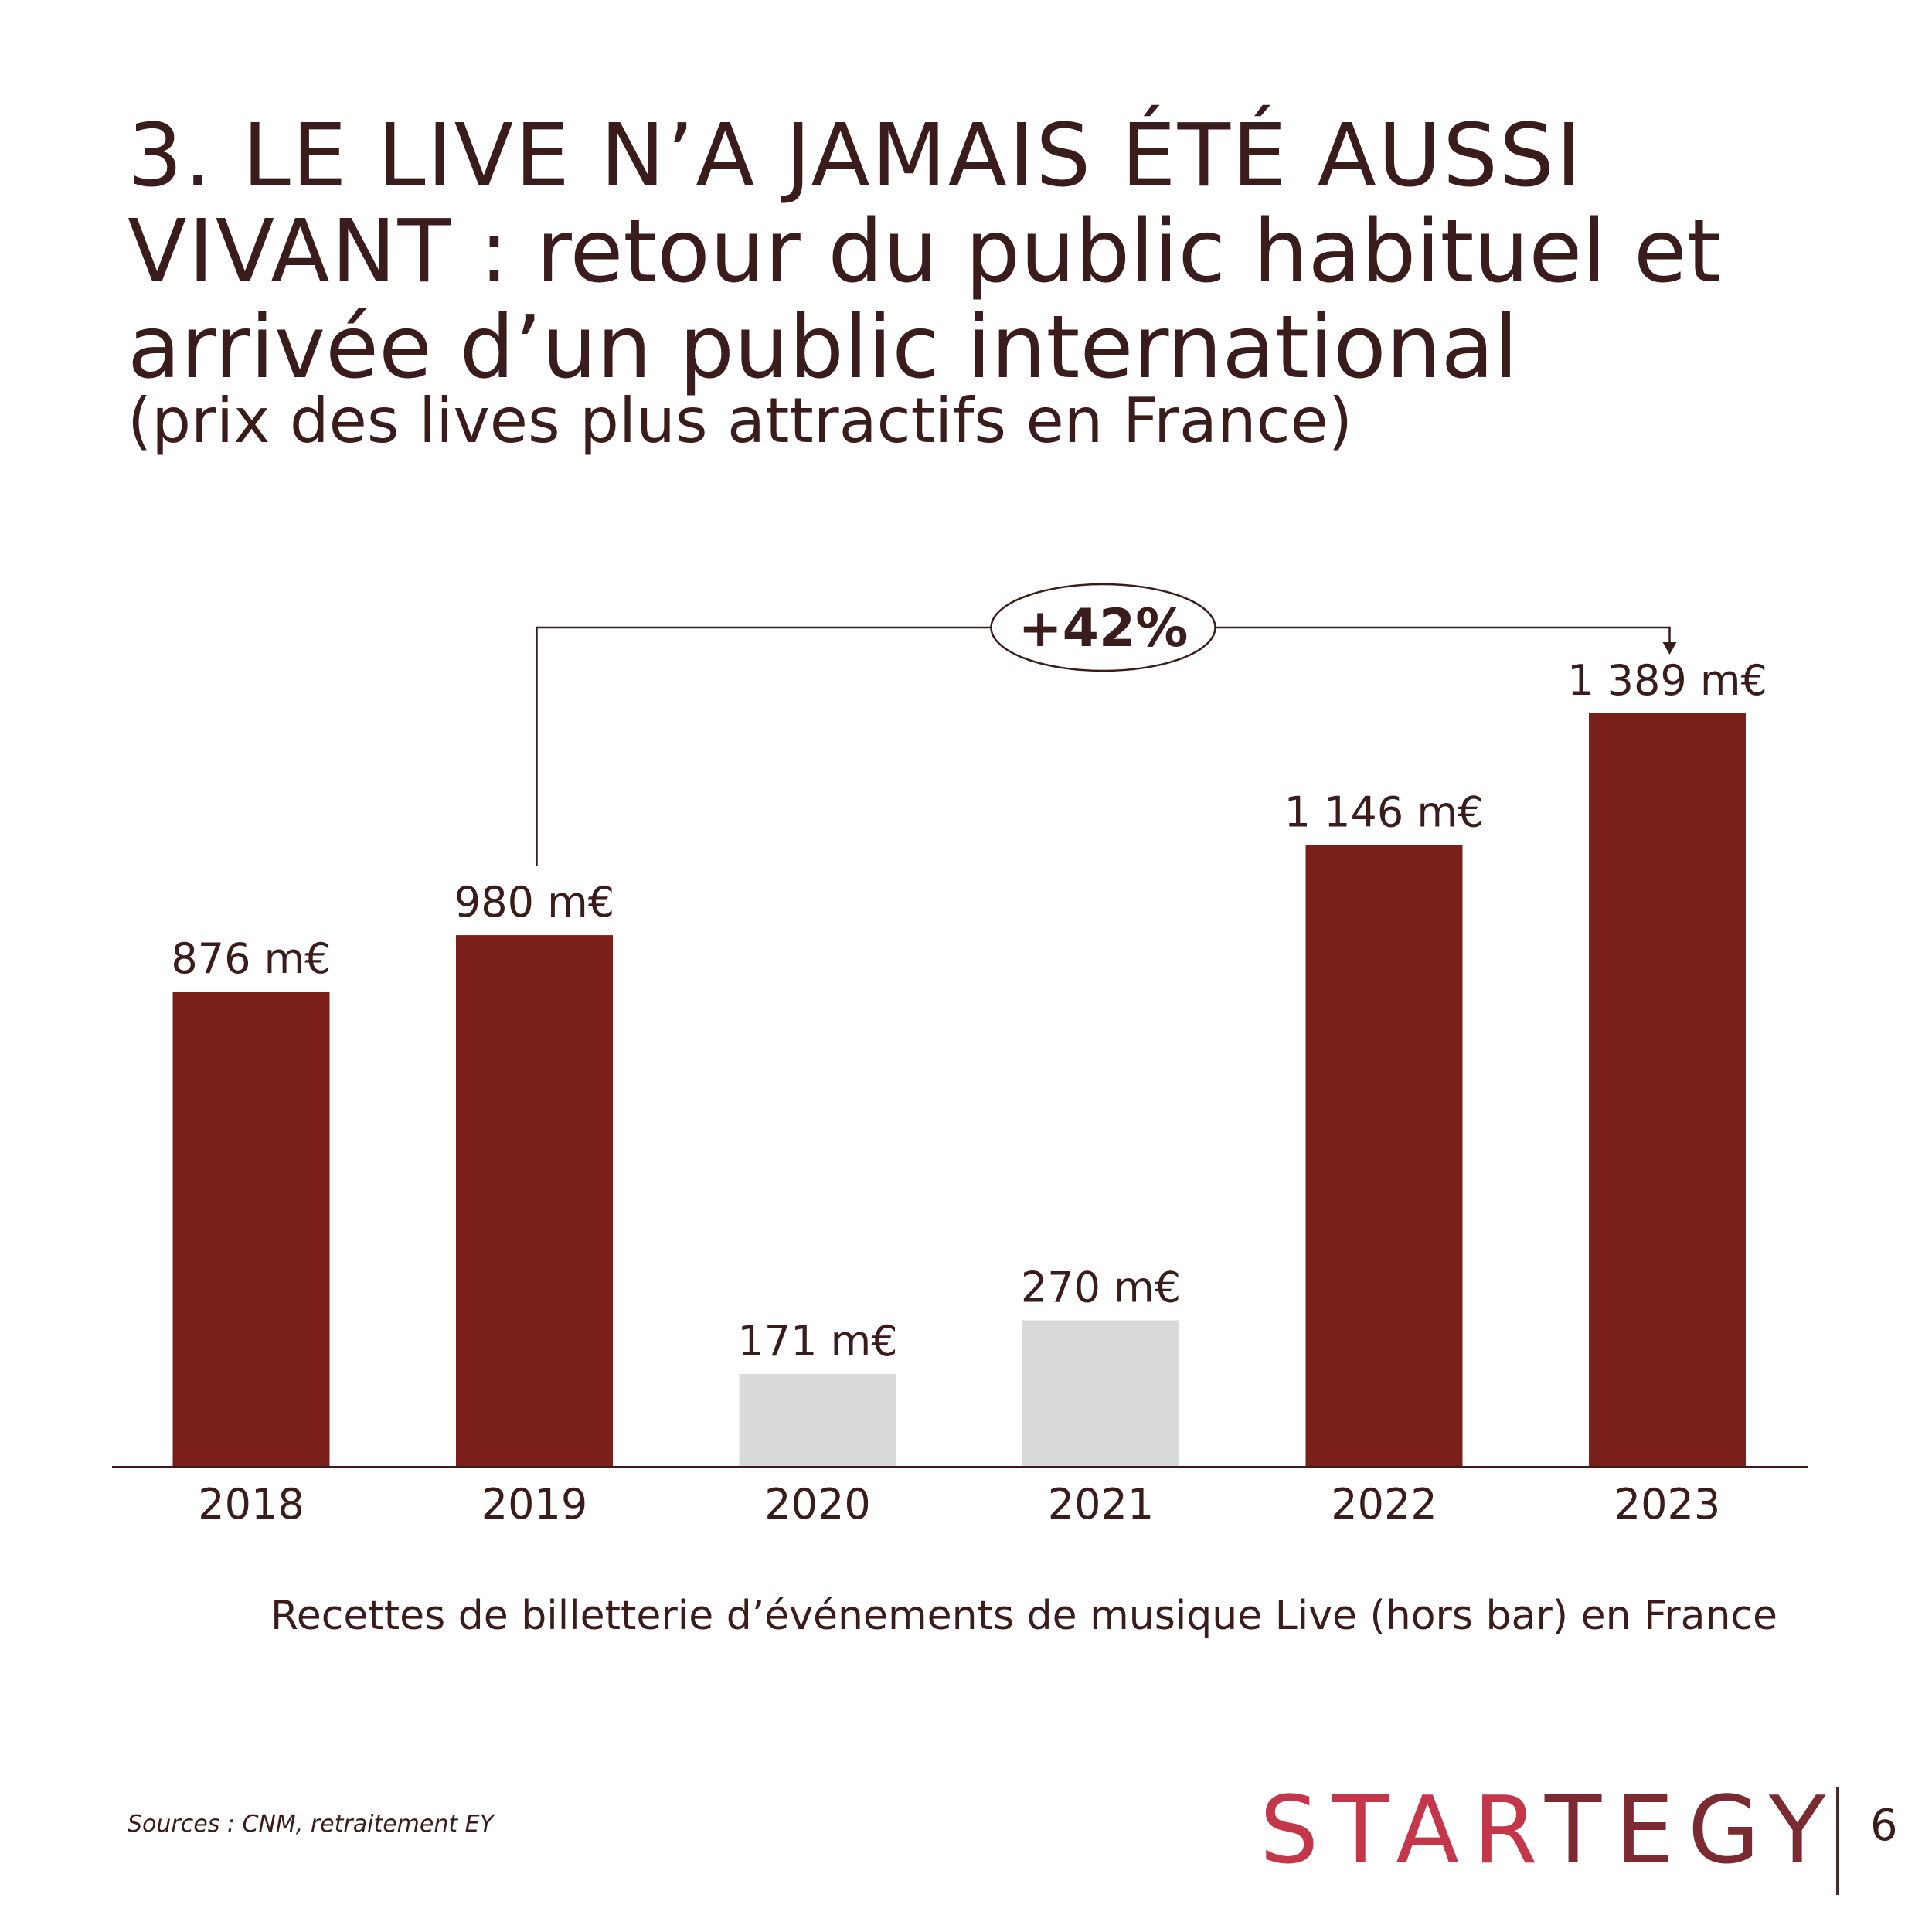 The height and width of the screenshot is (1932, 1932). I want to click on bar-2023, so click(1668, 1090).